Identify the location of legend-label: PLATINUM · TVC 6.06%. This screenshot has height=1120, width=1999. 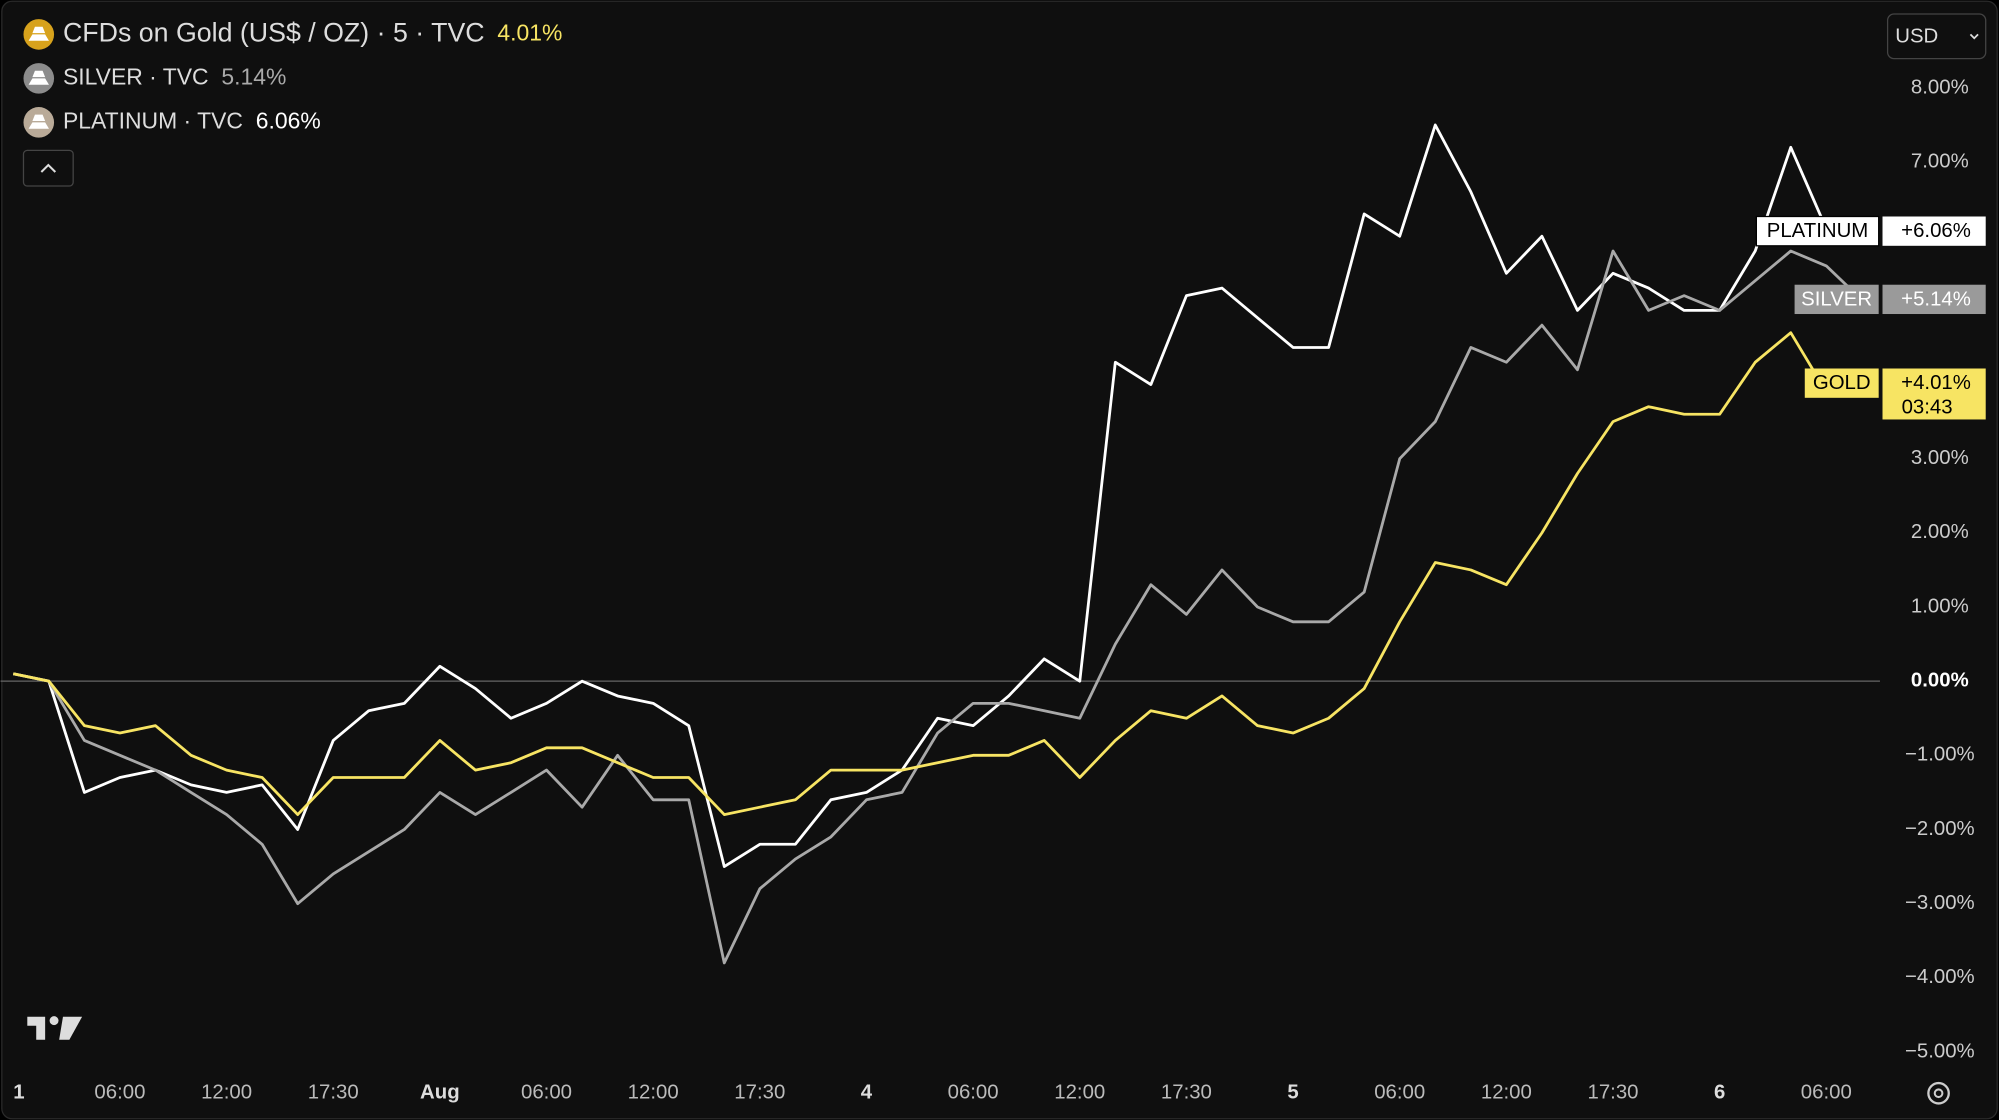
(192, 120).